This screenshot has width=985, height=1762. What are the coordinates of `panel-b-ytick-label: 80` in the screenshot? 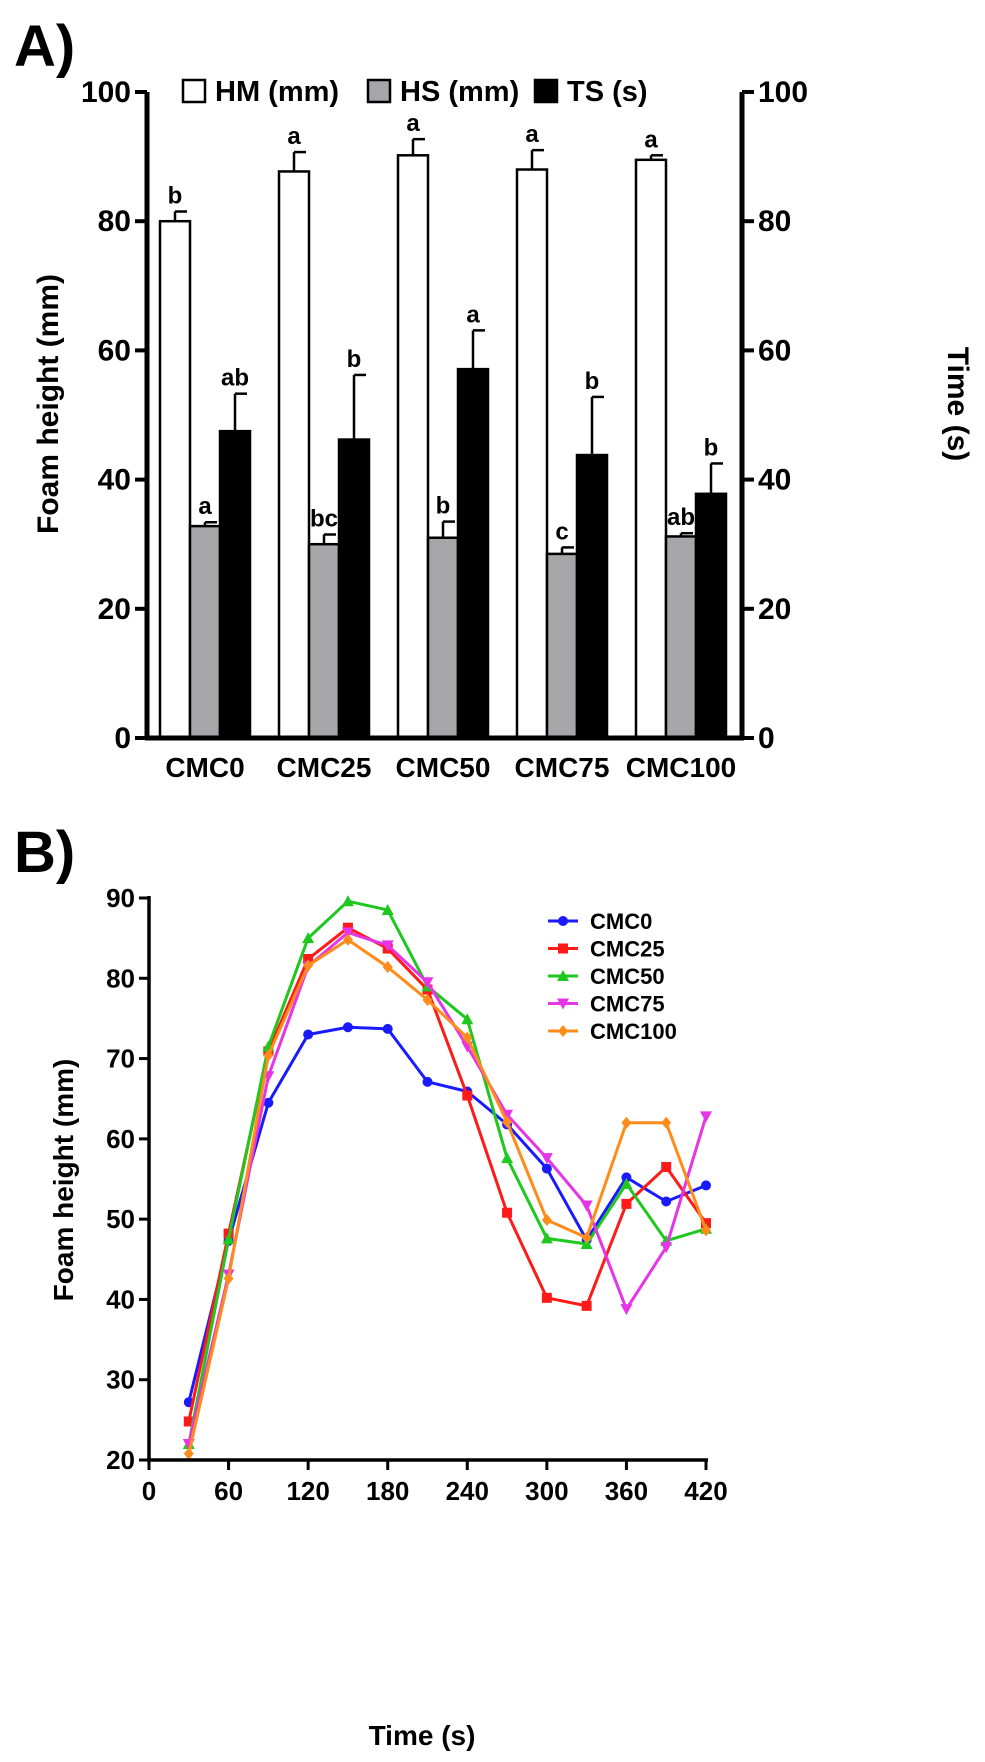 It's located at (120, 978).